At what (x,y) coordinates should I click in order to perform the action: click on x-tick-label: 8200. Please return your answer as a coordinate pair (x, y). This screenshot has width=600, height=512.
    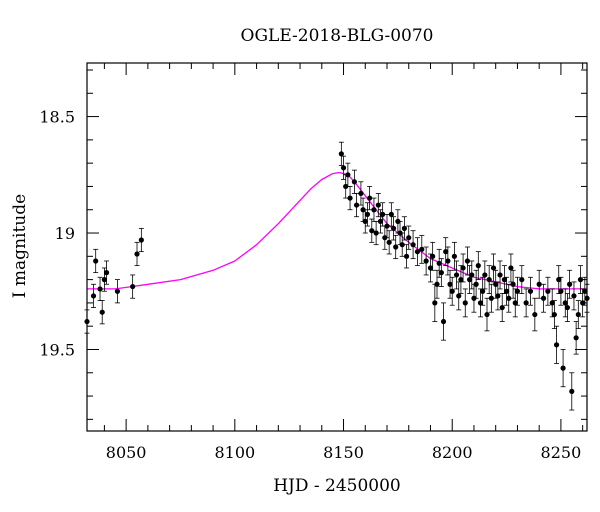
    Looking at the image, I should click on (452, 452).